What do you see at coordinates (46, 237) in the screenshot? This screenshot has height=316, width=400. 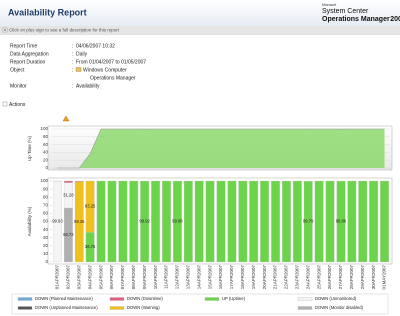 I see `y-tick-label: 30` at bounding box center [46, 237].